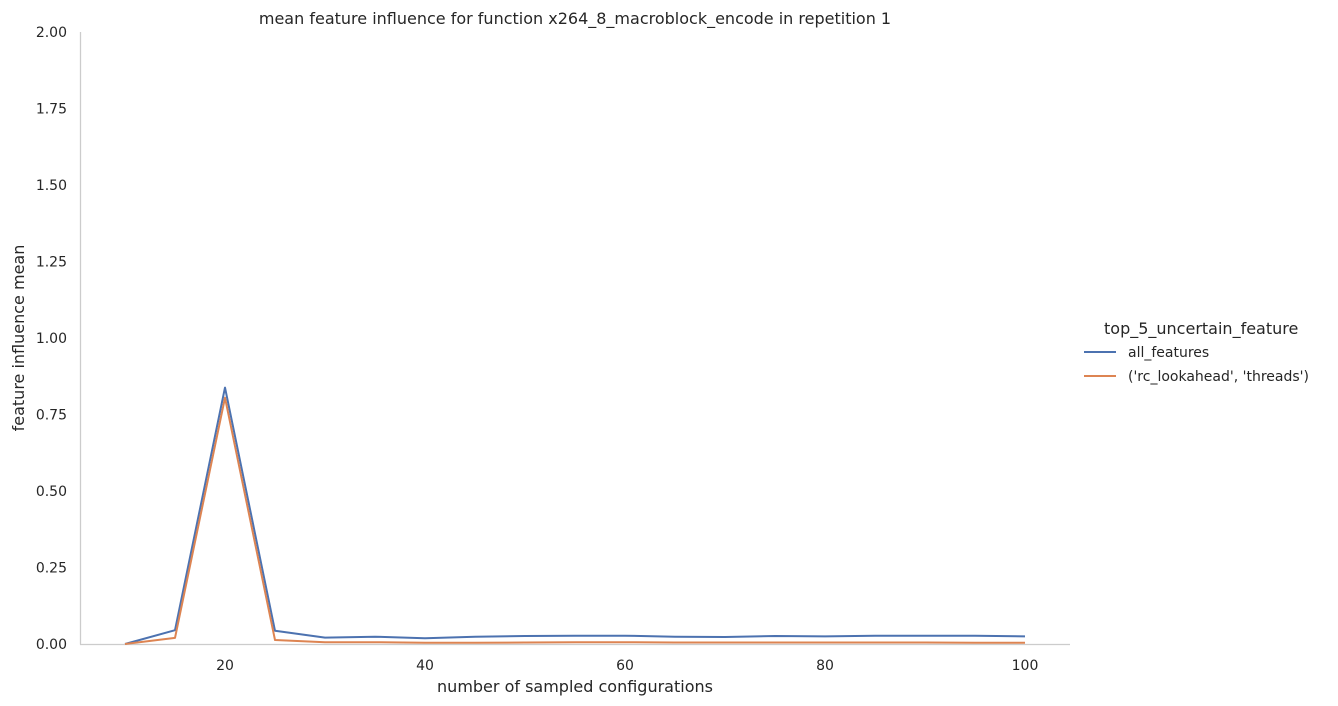 Image resolution: width=1338 pixels, height=706 pixels. Describe the element at coordinates (51, 186) in the screenshot. I see `y-tick-label: 1.50` at that location.